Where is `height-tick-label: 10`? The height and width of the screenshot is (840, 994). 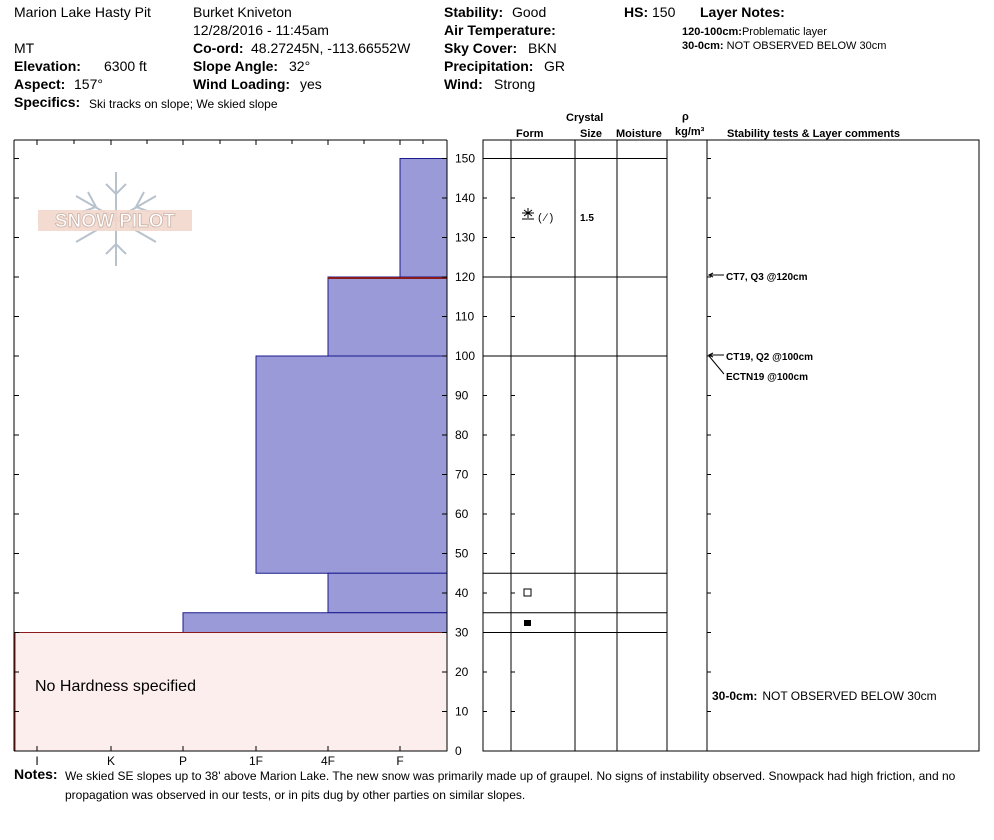 height-tick-label: 10 is located at coordinates (462, 712).